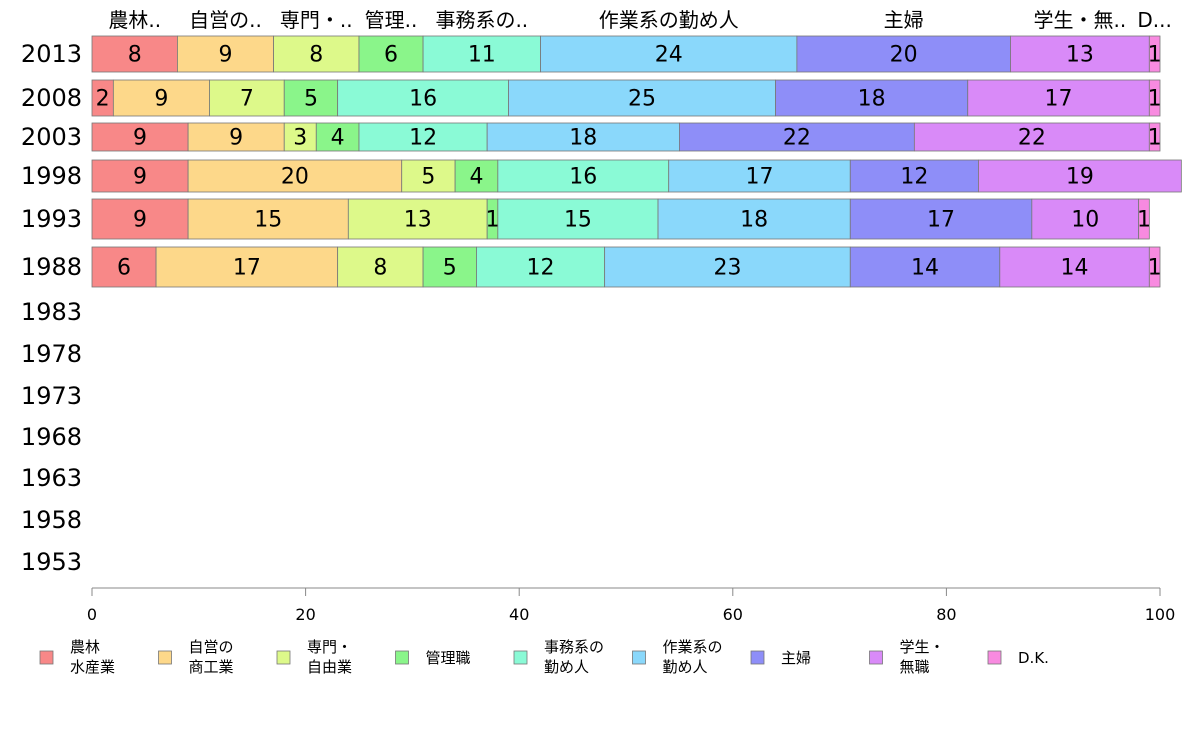 This screenshot has width=1188, height=736. Describe the element at coordinates (103, 99) in the screenshot. I see `bar-value-label: 2` at that location.